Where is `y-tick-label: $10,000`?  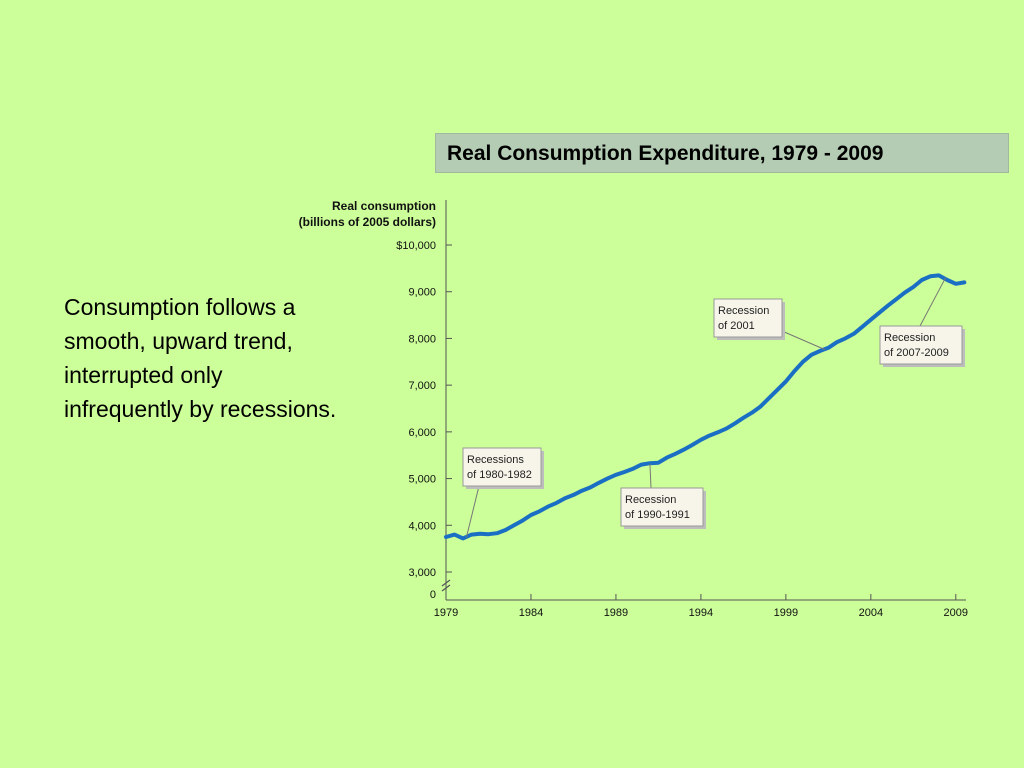 y-tick-label: $10,000 is located at coordinates (416, 246).